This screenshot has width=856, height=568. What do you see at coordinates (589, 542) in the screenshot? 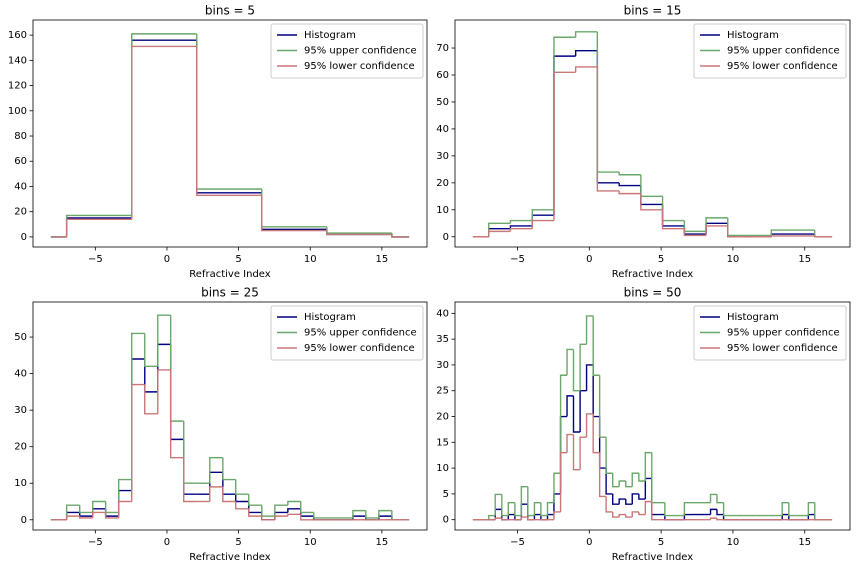
I see `x-tick-label: 0` at bounding box center [589, 542].